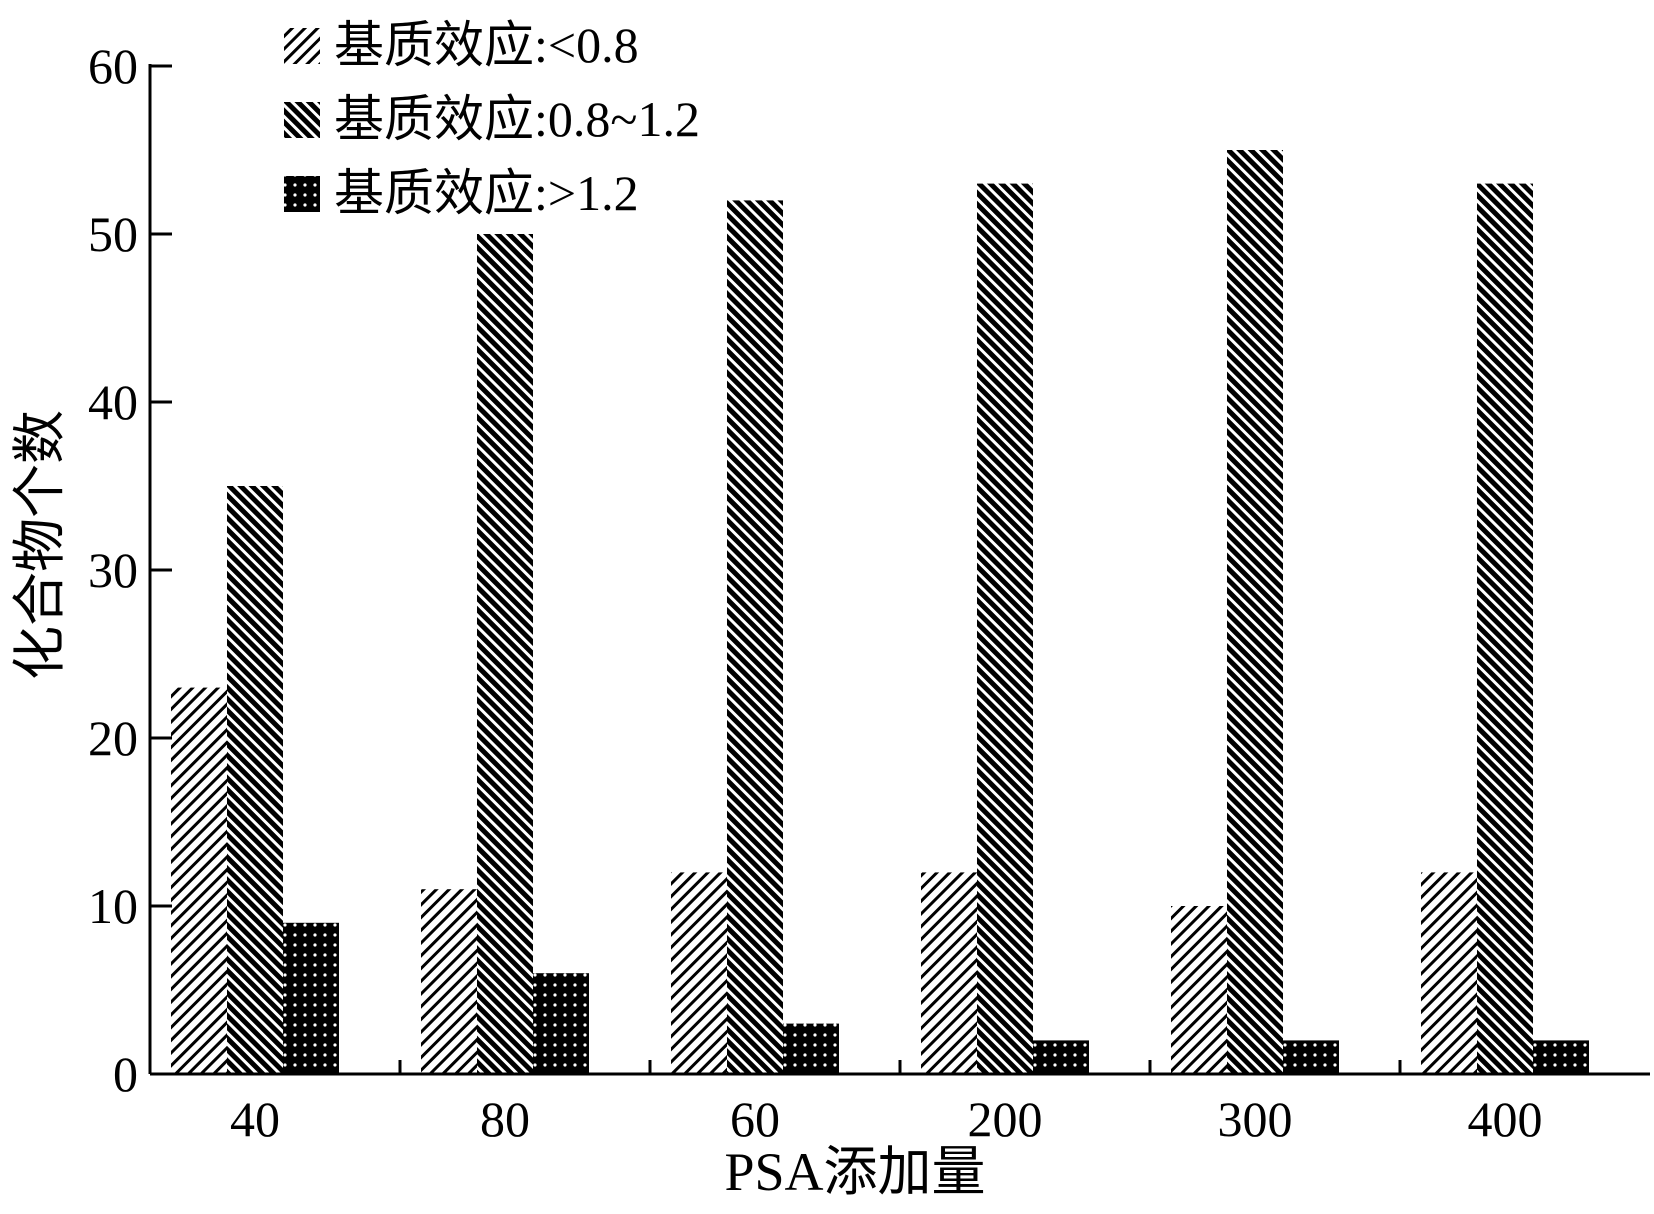  What do you see at coordinates (113, 66) in the screenshot?
I see `y-tick-label: 60` at bounding box center [113, 66].